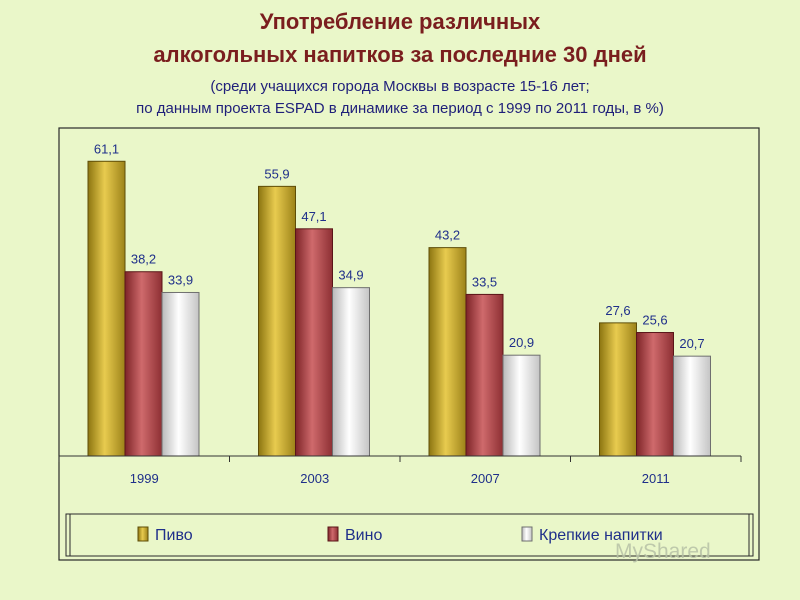 Image resolution: width=800 pixels, height=600 pixels. What do you see at coordinates (350, 275) in the screenshot?
I see `data-label-spirits-2003: 34,9` at bounding box center [350, 275].